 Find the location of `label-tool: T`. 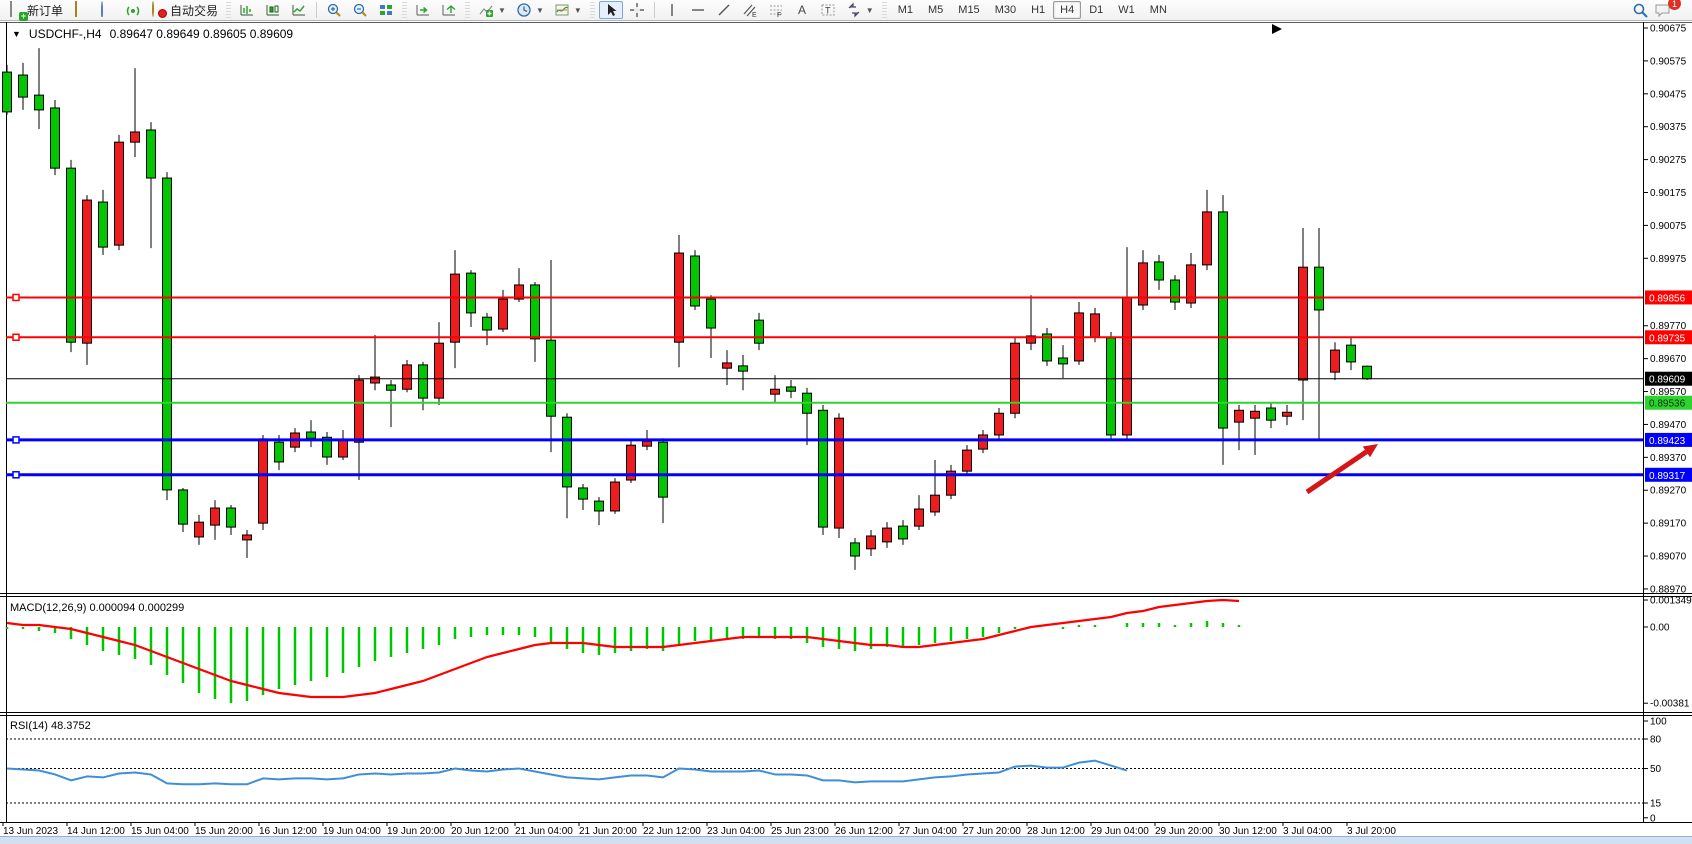

label-tool: T is located at coordinates (828, 10).